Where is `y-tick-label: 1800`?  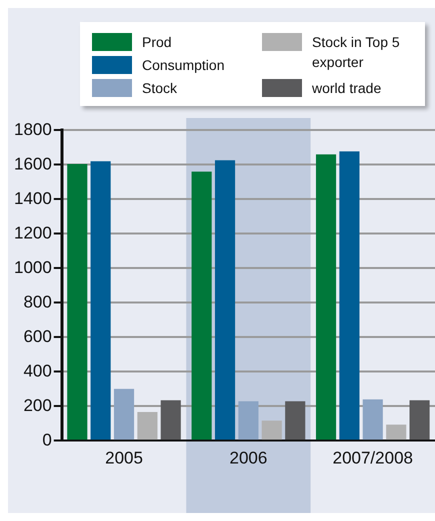 y-tick-label: 1800 is located at coordinates (33, 129).